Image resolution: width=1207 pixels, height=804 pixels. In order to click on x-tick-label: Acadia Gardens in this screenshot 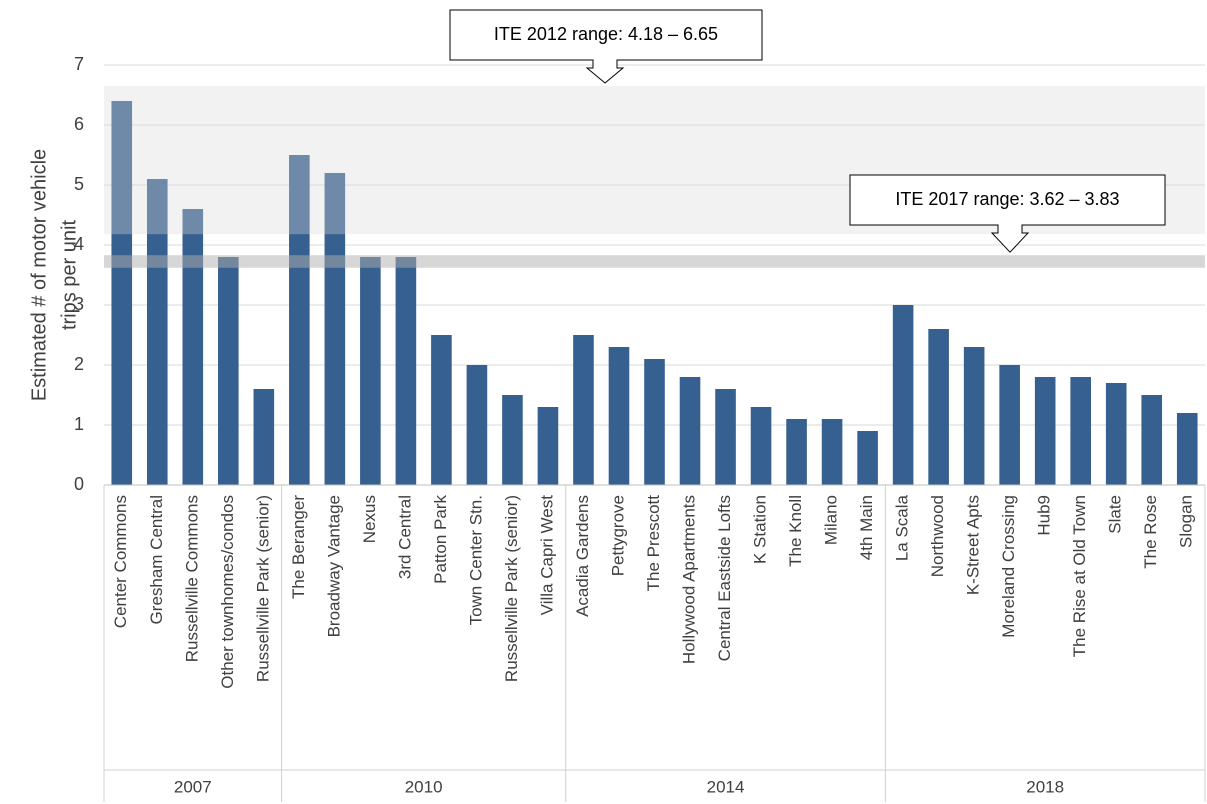, I will do `click(582, 556)`.